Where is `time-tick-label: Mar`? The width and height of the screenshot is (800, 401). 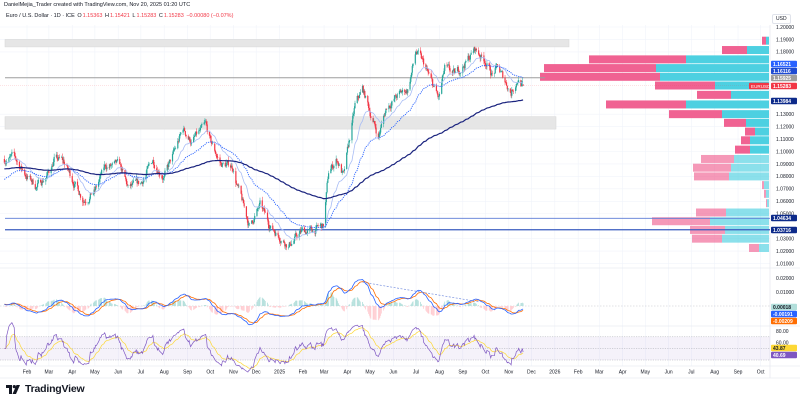
time-tick-label: Mar is located at coordinates (49, 373).